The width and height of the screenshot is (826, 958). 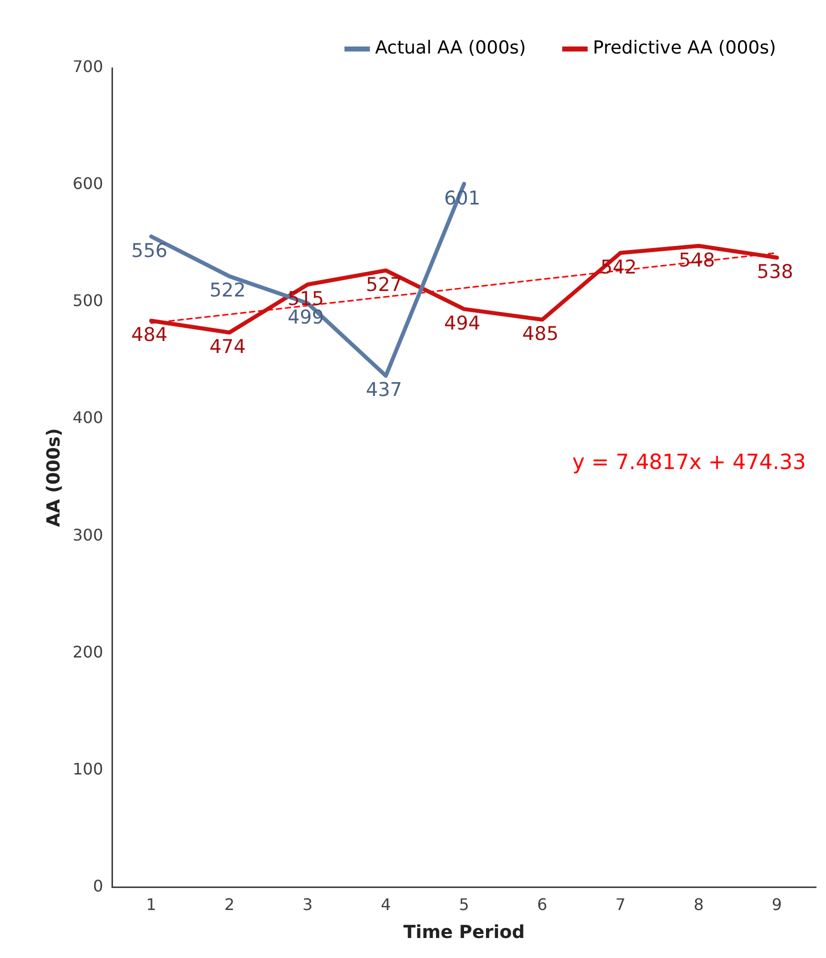 I want to click on legend-label: Actual AA (000s), so click(x=450, y=48).